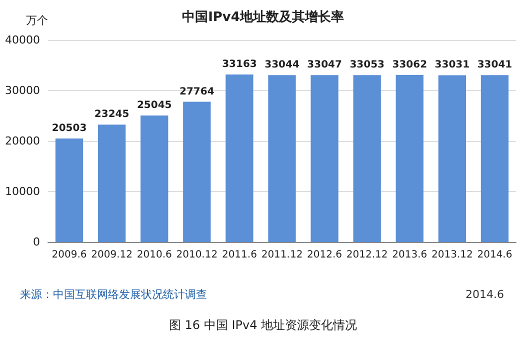 The image size is (526, 337). Describe the element at coordinates (113, 294) in the screenshot. I see `source-note: 来源：中国互联网络发展状况统计调查` at that location.